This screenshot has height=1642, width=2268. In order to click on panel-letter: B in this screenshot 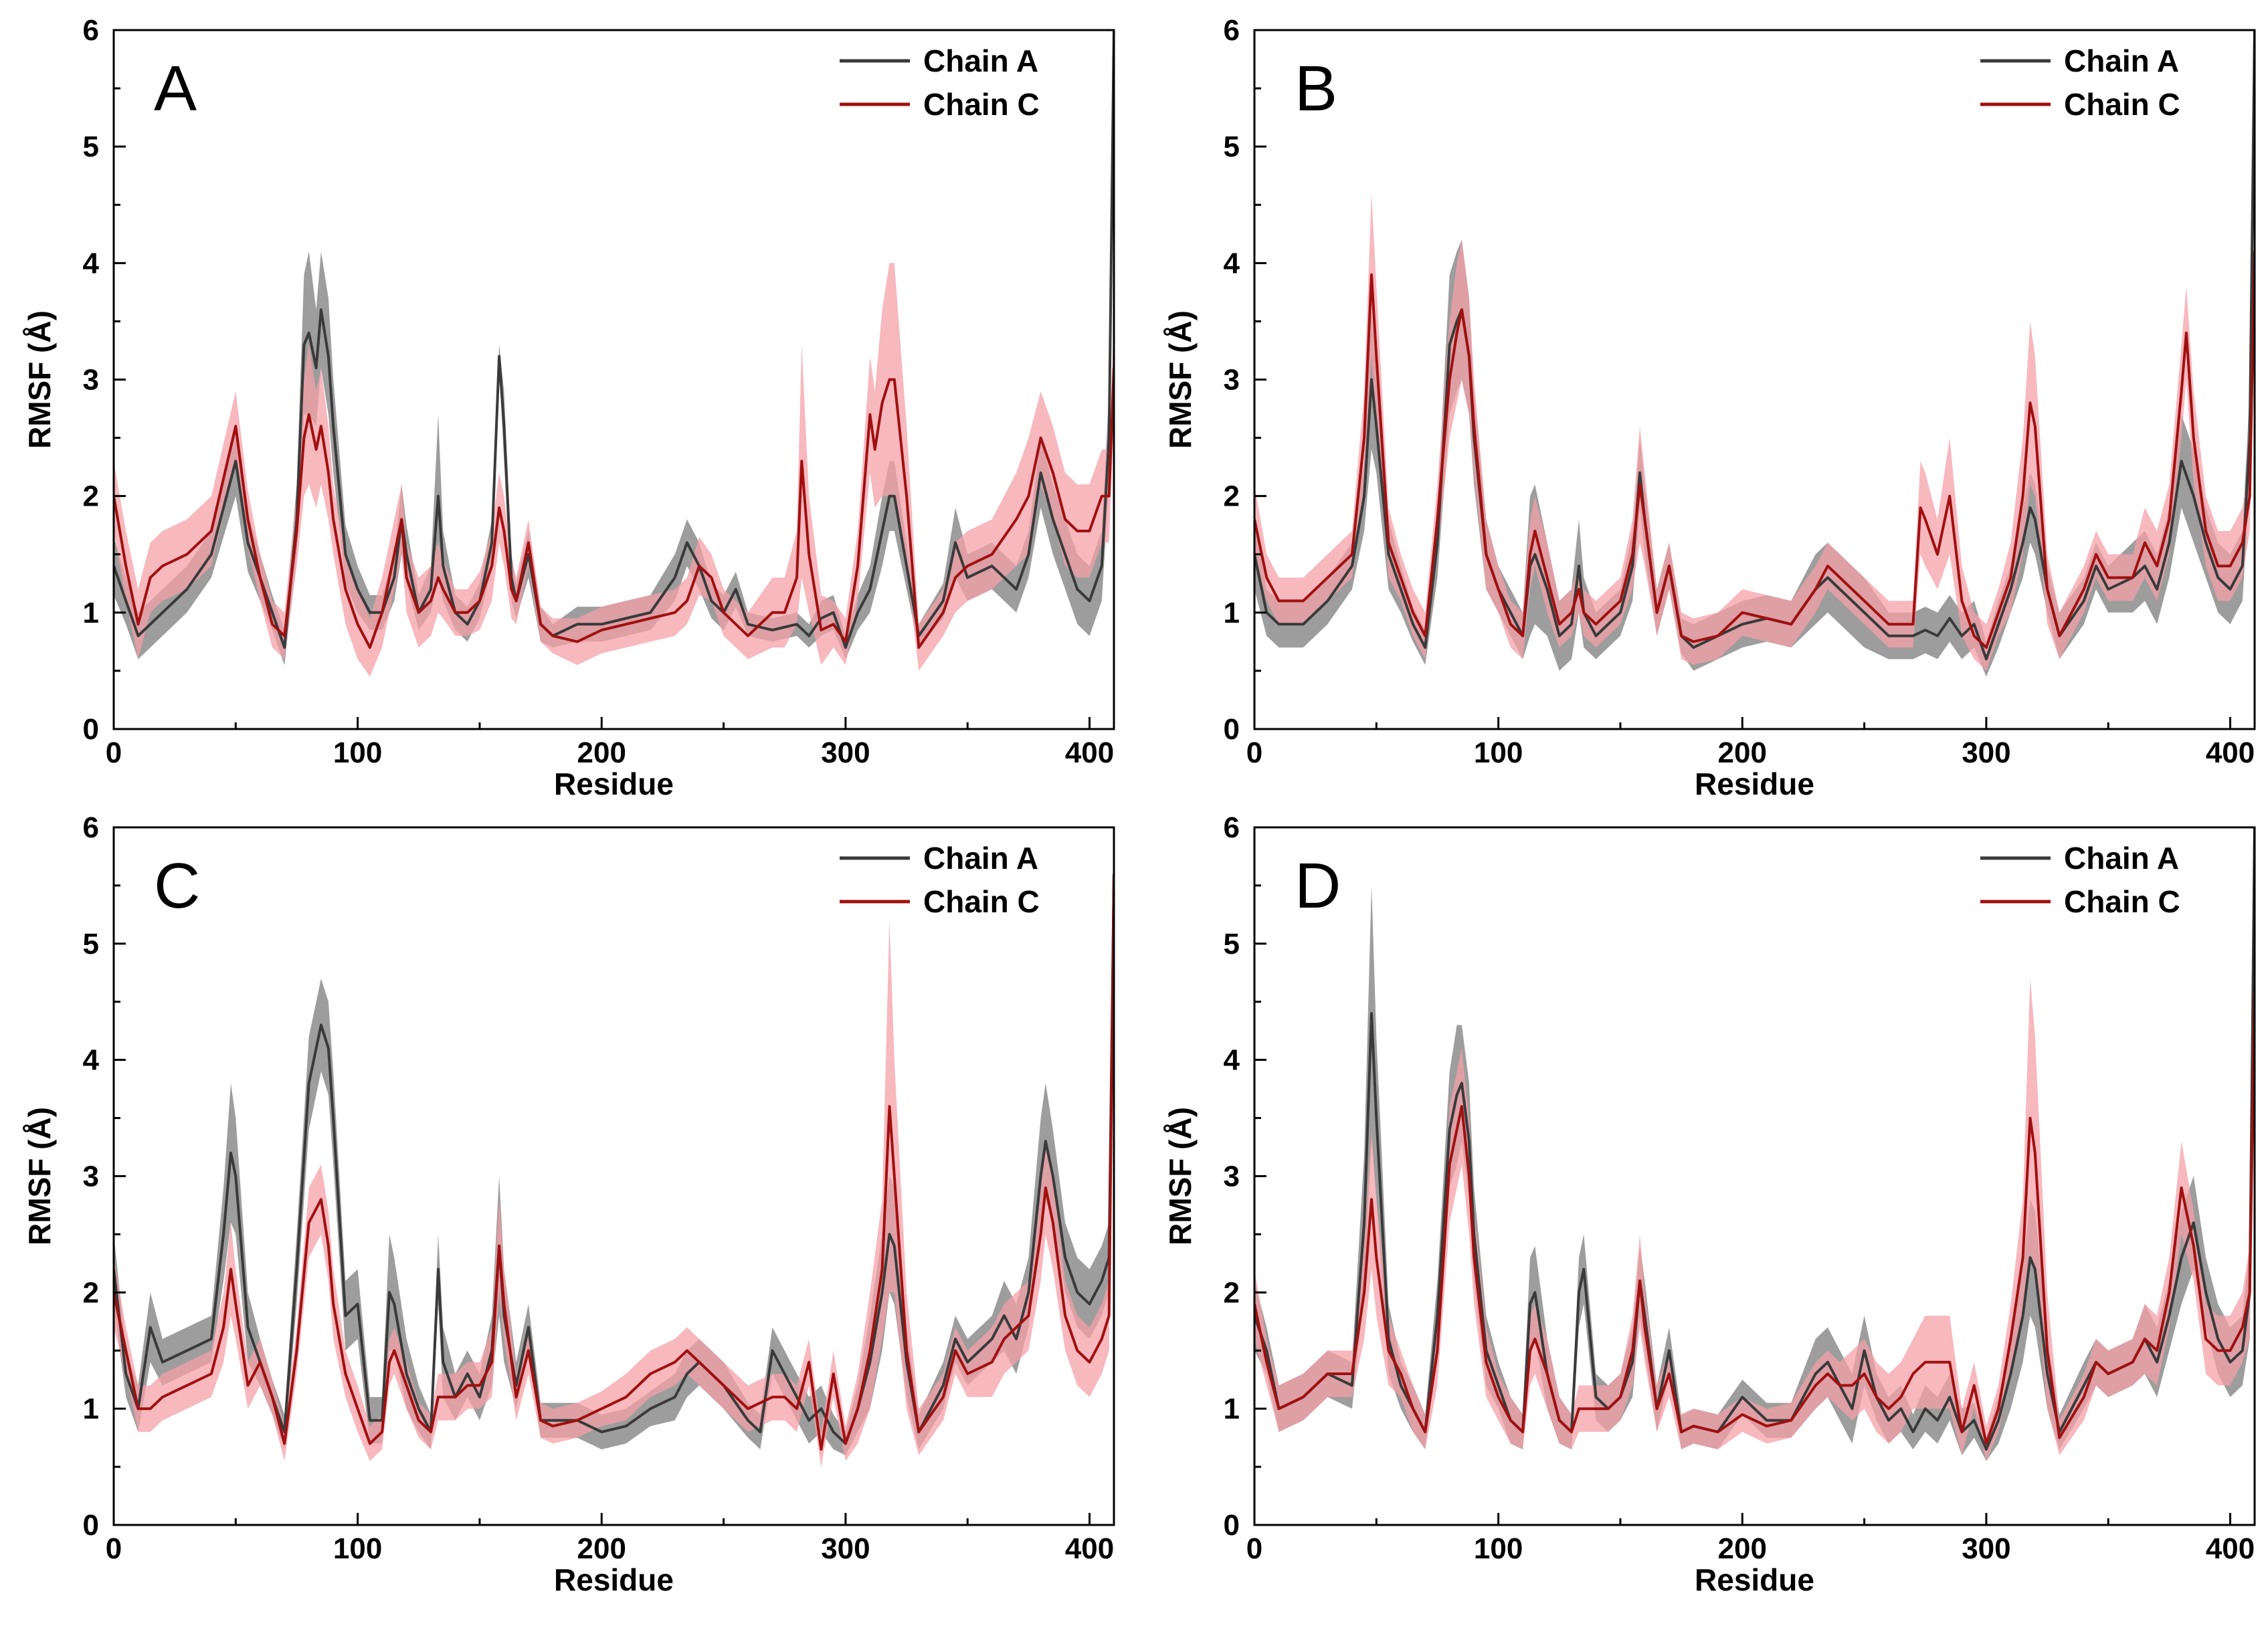, I will do `click(1316, 88)`.